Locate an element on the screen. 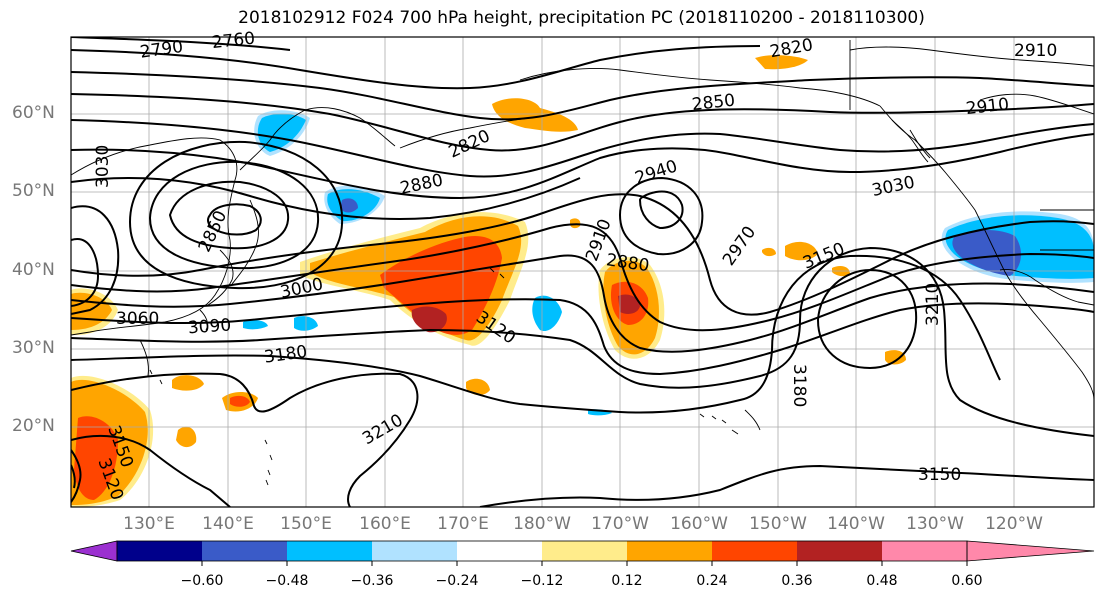  colorbar-tick-label: −0.60 is located at coordinates (202, 581).